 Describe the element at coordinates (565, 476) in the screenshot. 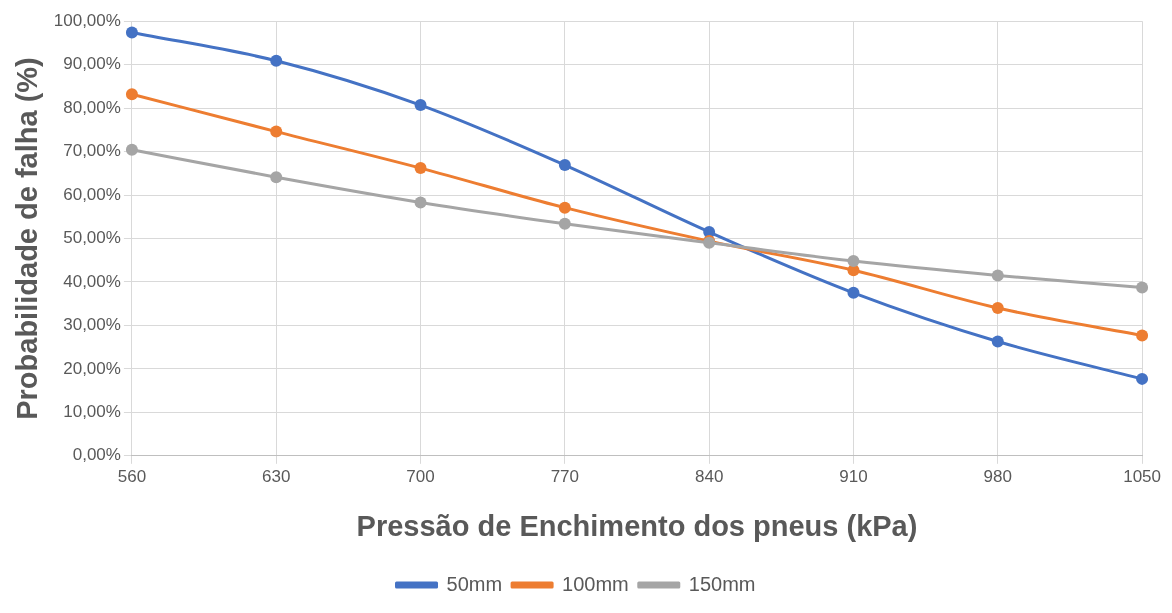

I see `x-tick-label: 770` at that location.